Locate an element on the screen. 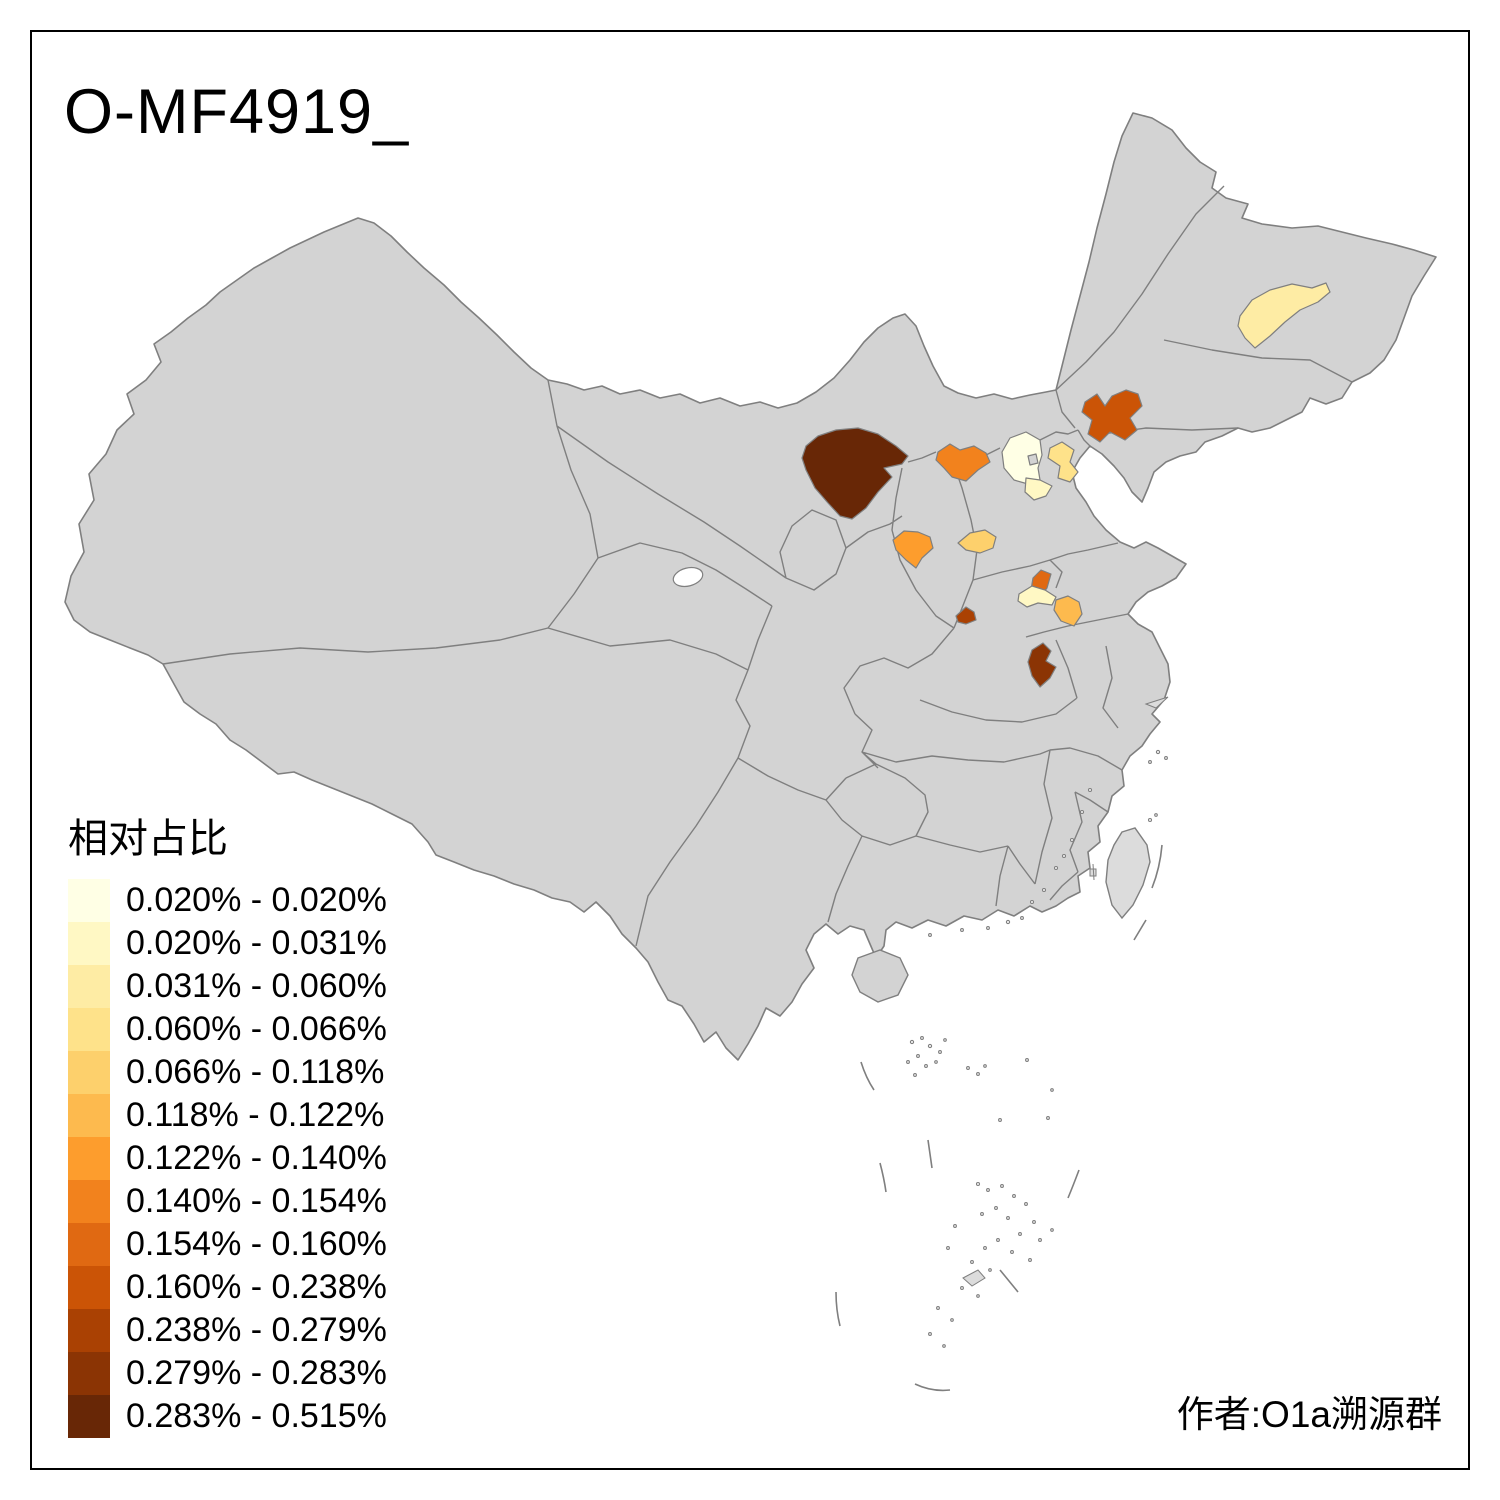 This screenshot has height=1500, width=1500. choropleth-regions is located at coordinates (1066, 485).